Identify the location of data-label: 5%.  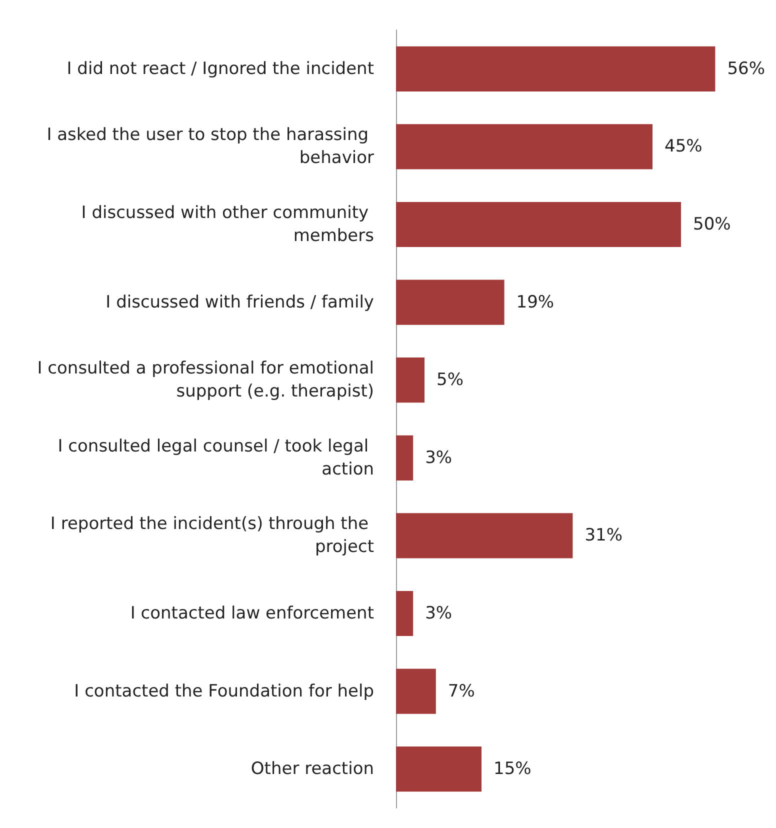
(450, 380).